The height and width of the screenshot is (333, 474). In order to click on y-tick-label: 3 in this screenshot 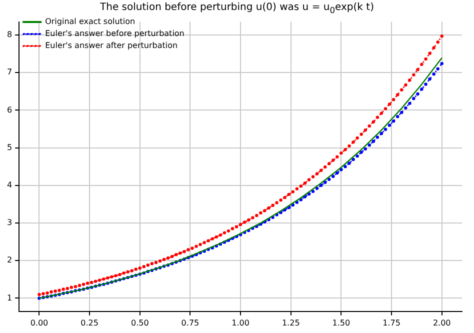, I will do `click(9, 223)`.